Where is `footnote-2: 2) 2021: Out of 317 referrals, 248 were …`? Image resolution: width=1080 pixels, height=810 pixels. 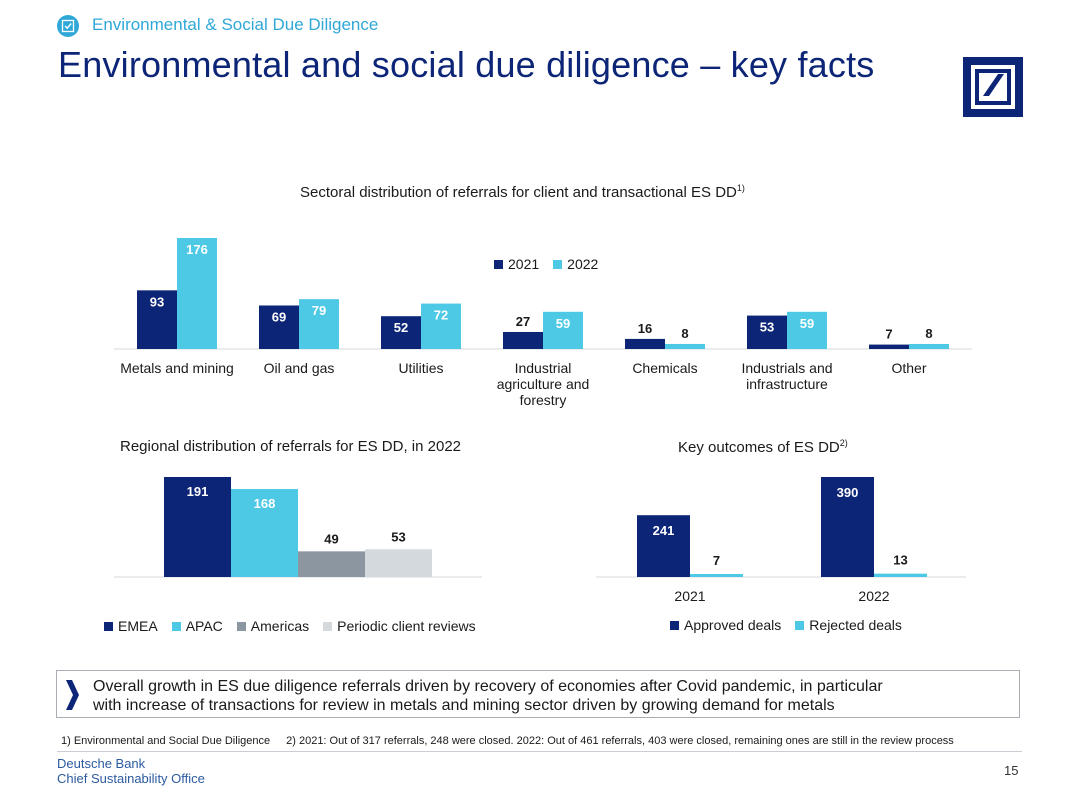 footnote-2: 2) 2021: Out of 317 referrals, 248 were … is located at coordinates (620, 741).